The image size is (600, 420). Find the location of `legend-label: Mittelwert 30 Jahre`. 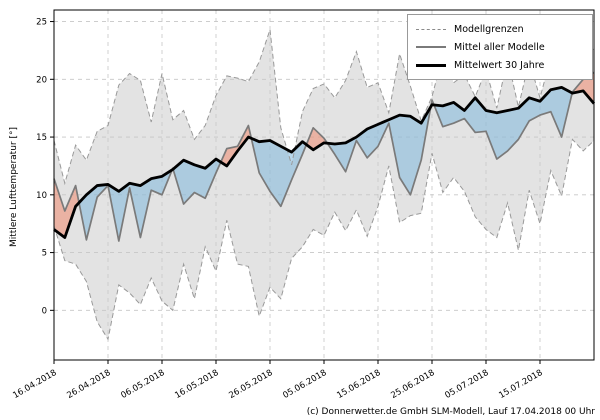

legend-label: Mittelwert 30 Jahre is located at coordinates (499, 65).